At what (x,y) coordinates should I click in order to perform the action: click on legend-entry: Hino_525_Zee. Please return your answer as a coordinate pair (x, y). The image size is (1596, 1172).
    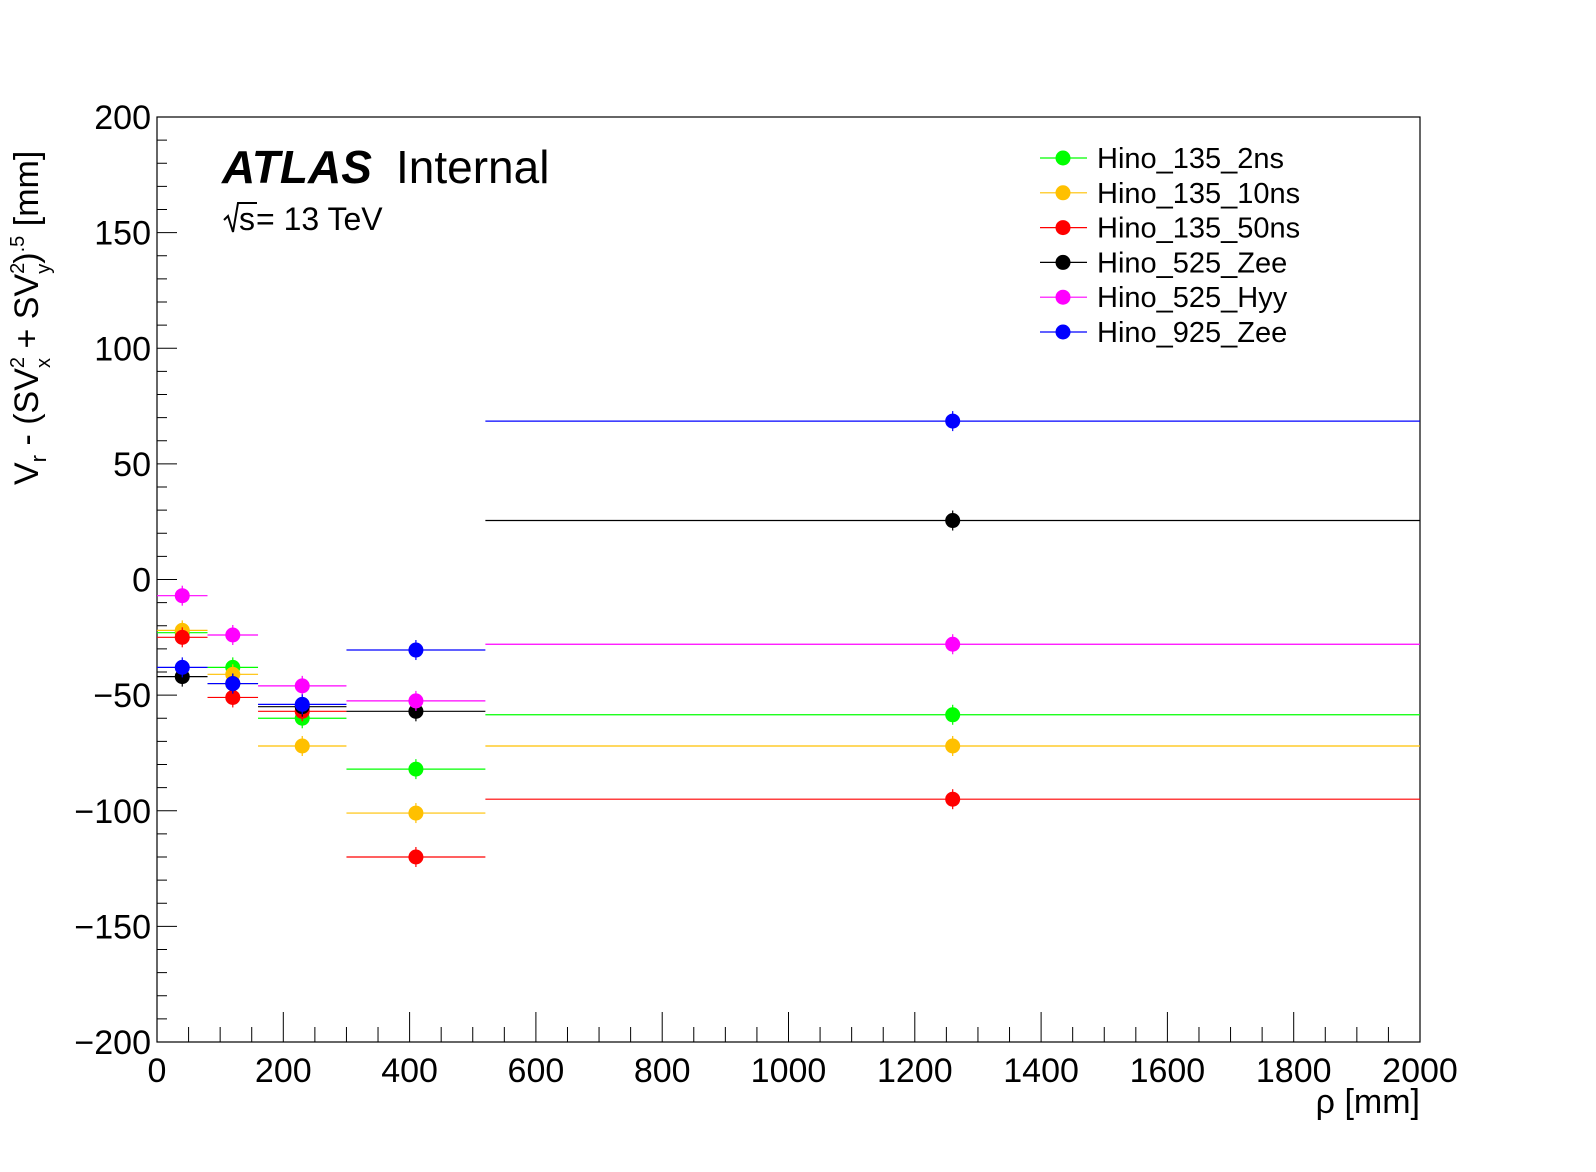
    Looking at the image, I should click on (1163, 263).